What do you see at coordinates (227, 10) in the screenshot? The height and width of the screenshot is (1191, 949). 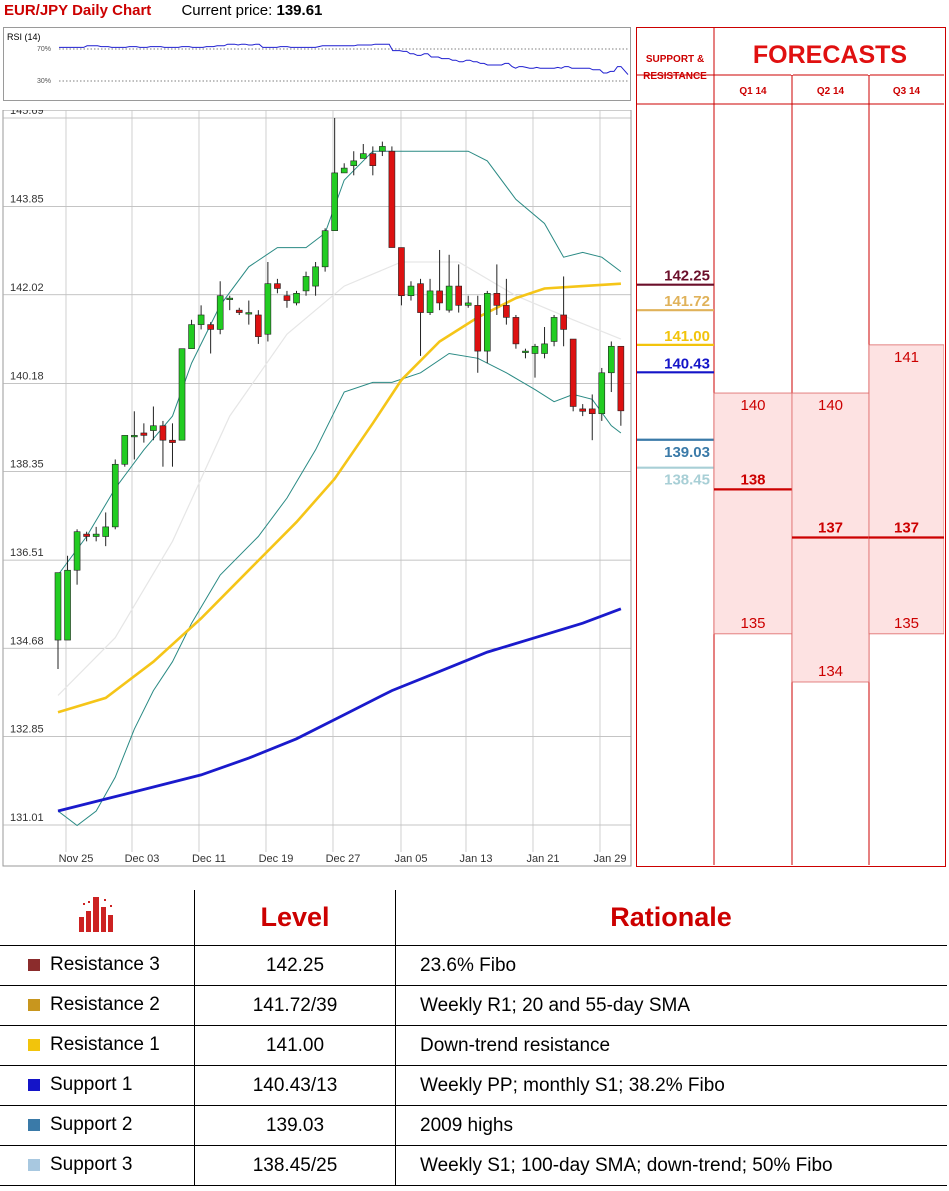 I see `current-price-label: Current price:` at bounding box center [227, 10].